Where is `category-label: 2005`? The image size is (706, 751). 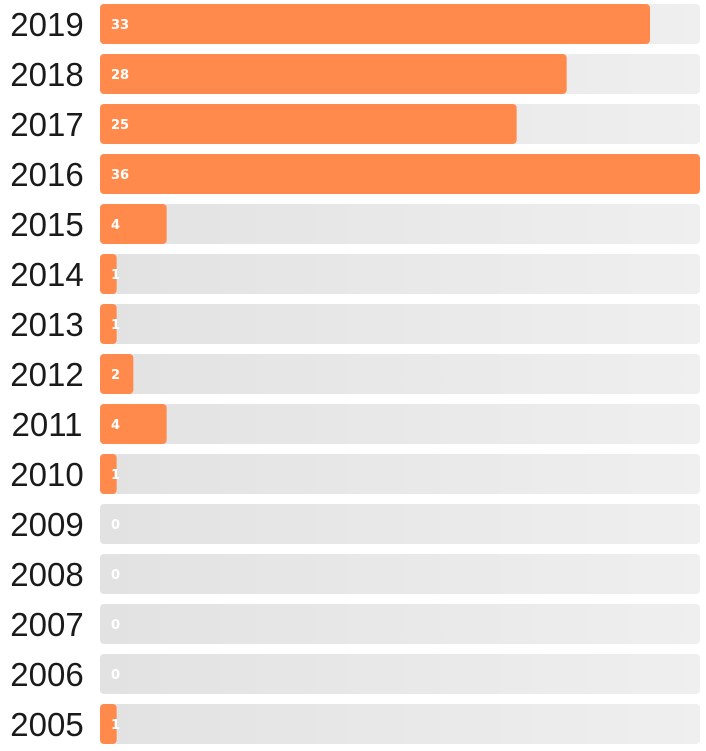
category-label: 2005 is located at coordinates (46, 724).